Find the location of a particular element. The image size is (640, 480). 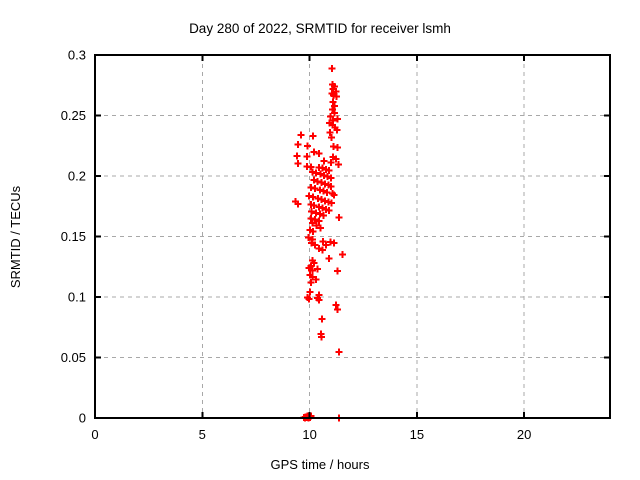

y-tick-label: 0.3 is located at coordinates (77, 55).